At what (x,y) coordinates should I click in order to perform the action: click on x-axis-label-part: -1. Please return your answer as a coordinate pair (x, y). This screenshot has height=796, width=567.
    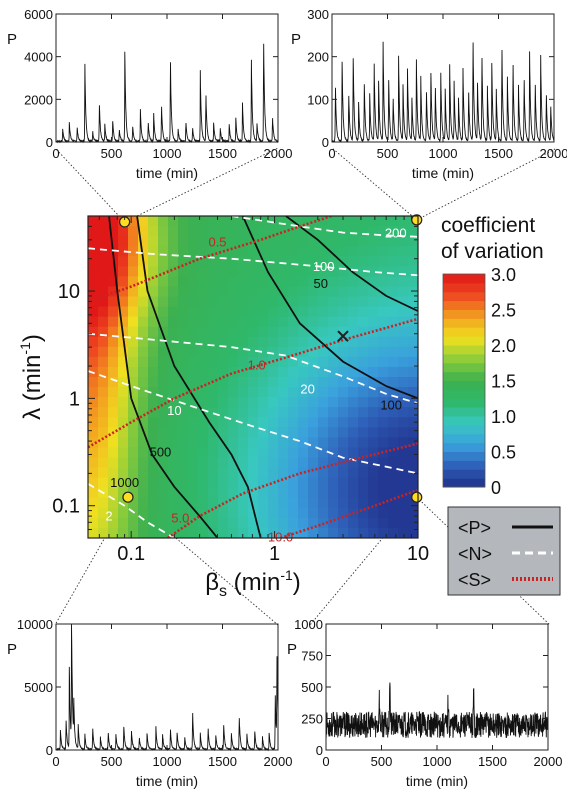
    Looking at the image, I should click on (286, 575).